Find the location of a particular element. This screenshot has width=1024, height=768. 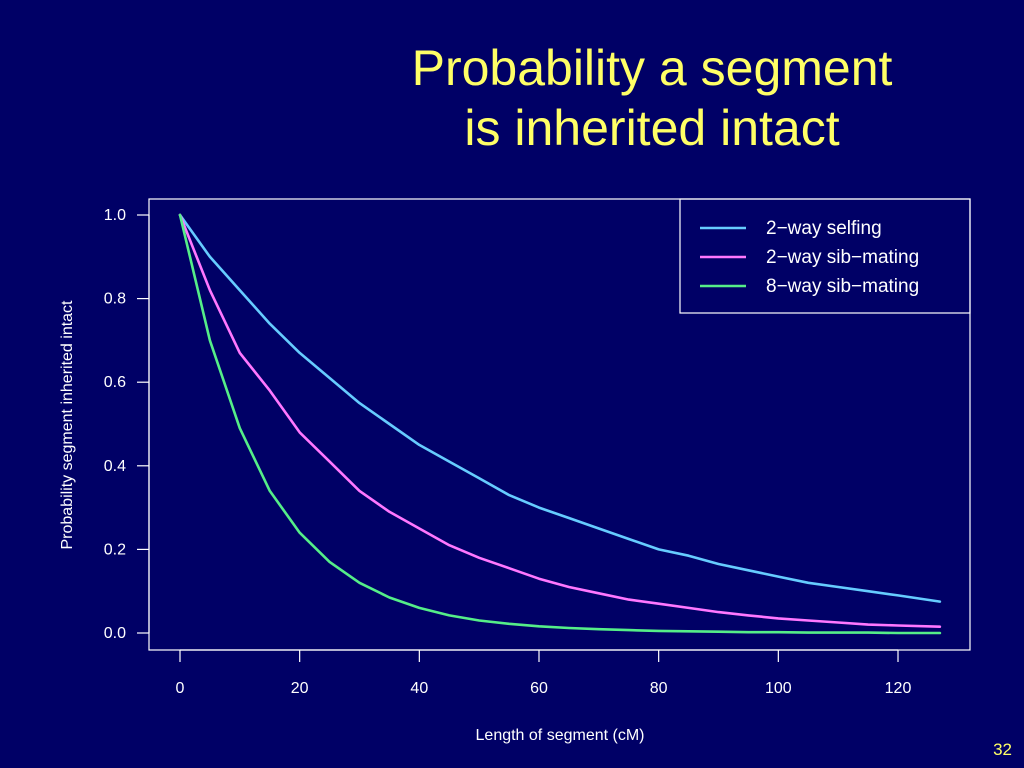

x-tick-label: 40 is located at coordinates (419, 688).